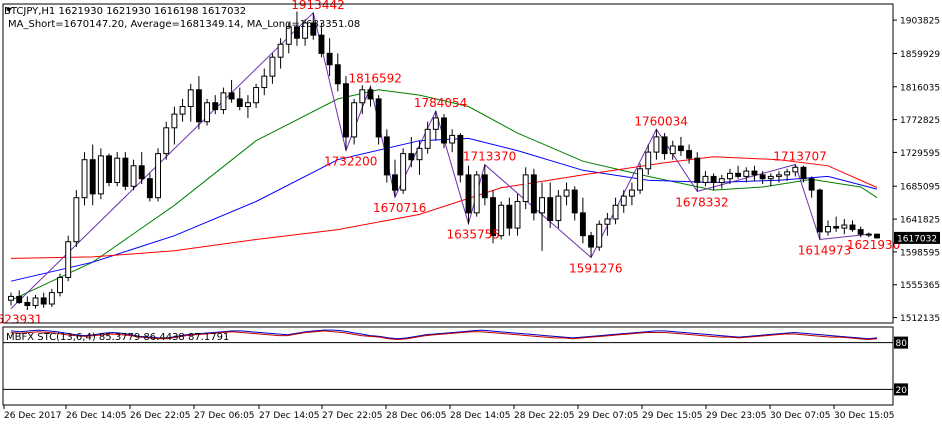 The width and height of the screenshot is (942, 432). What do you see at coordinates (374, 78) in the screenshot?
I see `zigzag-price-label: 1816592` at bounding box center [374, 78].